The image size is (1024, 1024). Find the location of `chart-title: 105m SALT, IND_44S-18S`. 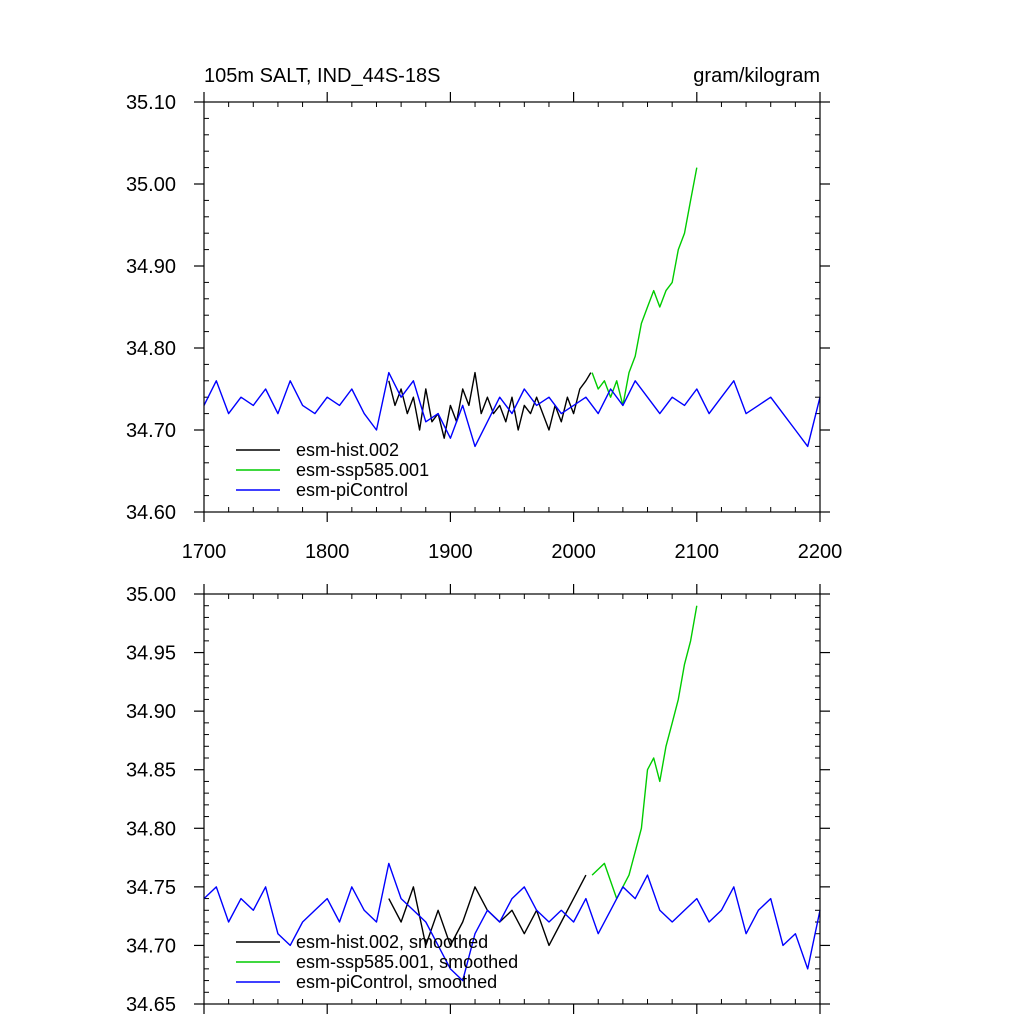

chart-title: 105m SALT, IND_44S-18S is located at coordinates (322, 76).